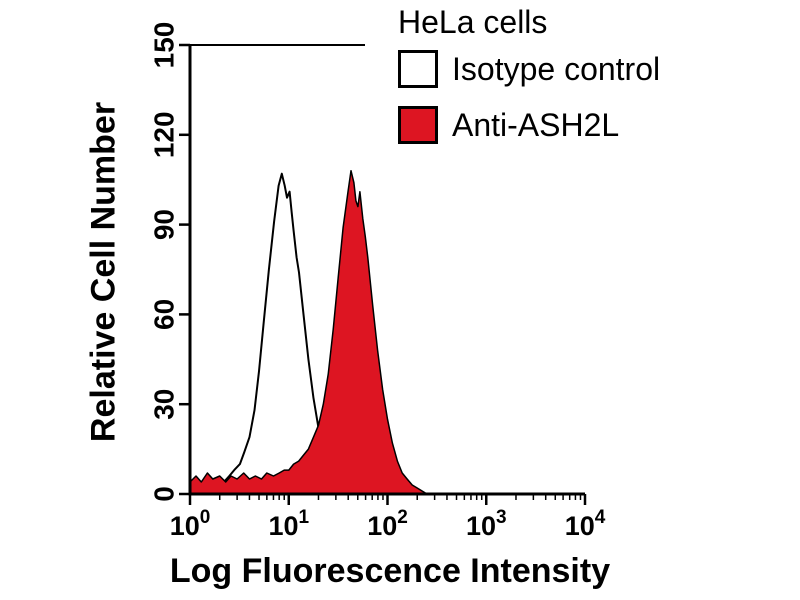 The width and height of the screenshot is (800, 600). I want to click on svg-text: 102, so click(387, 524).